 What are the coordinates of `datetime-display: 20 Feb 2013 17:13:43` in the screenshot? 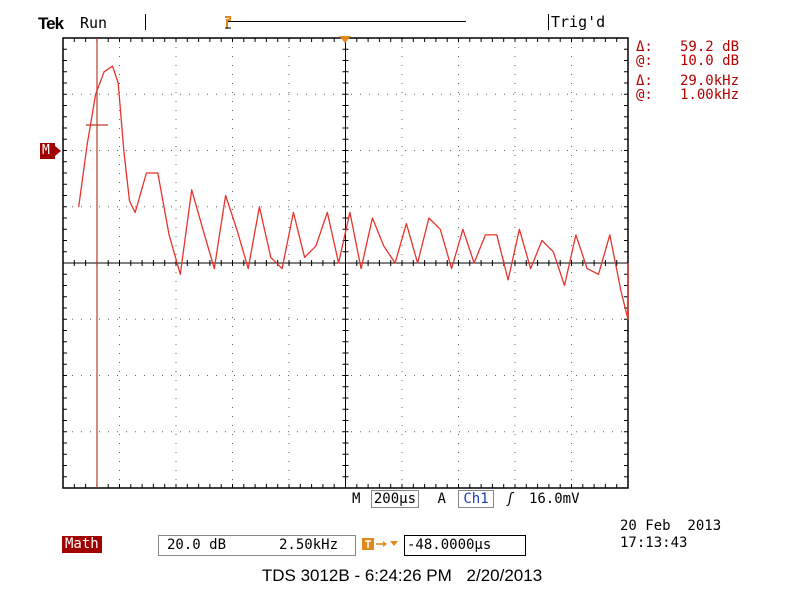 It's located at (670, 535).